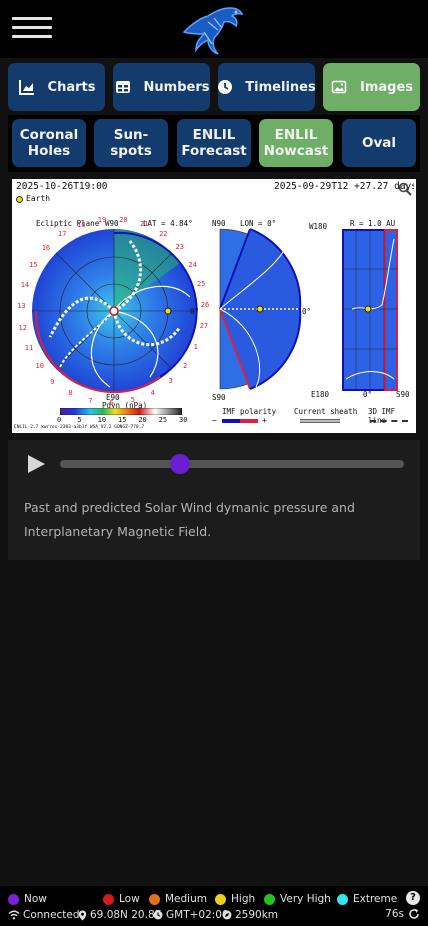  Describe the element at coordinates (214, 420) in the screenshot. I see `minus-label: −` at that location.